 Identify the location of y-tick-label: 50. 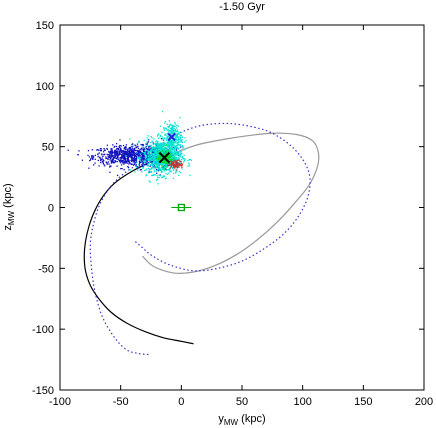
(48, 148).